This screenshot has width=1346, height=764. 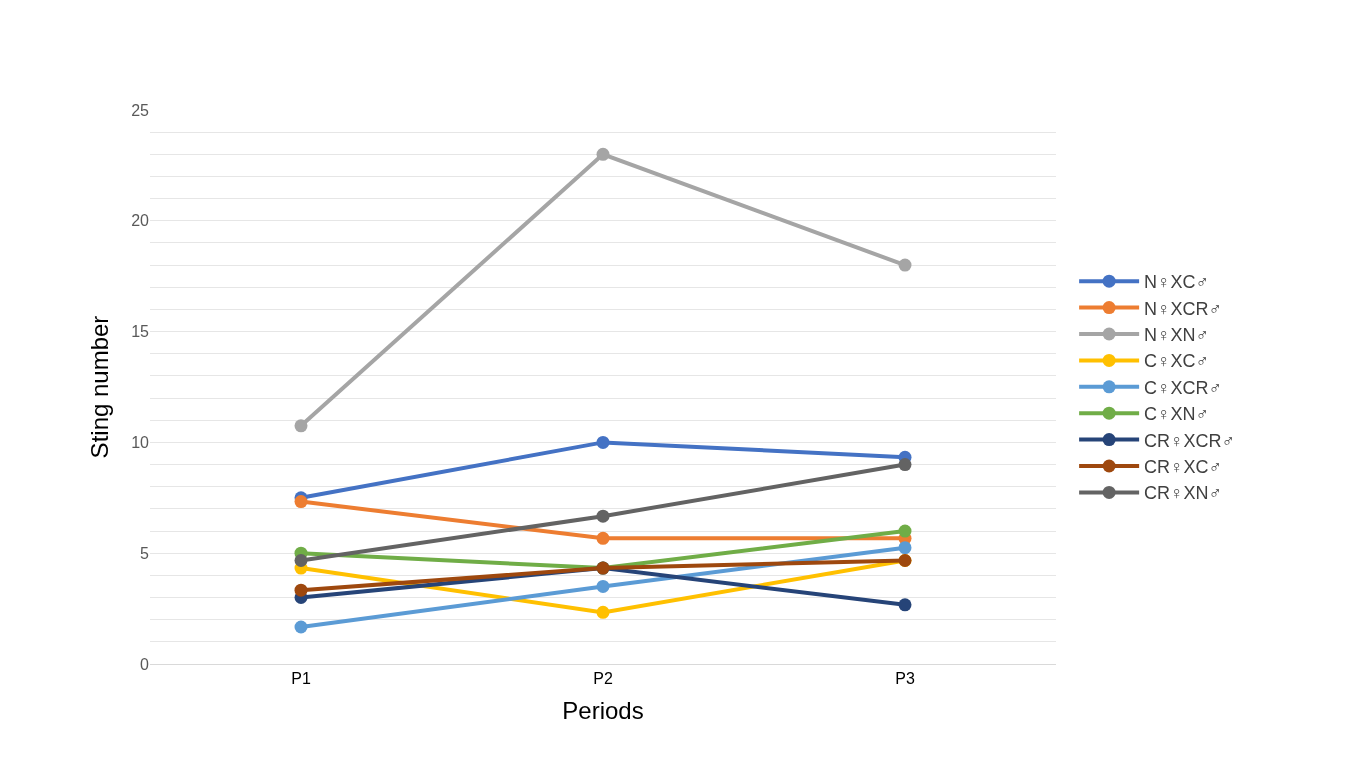 I want to click on x-tick-label: P3, so click(x=905, y=679).